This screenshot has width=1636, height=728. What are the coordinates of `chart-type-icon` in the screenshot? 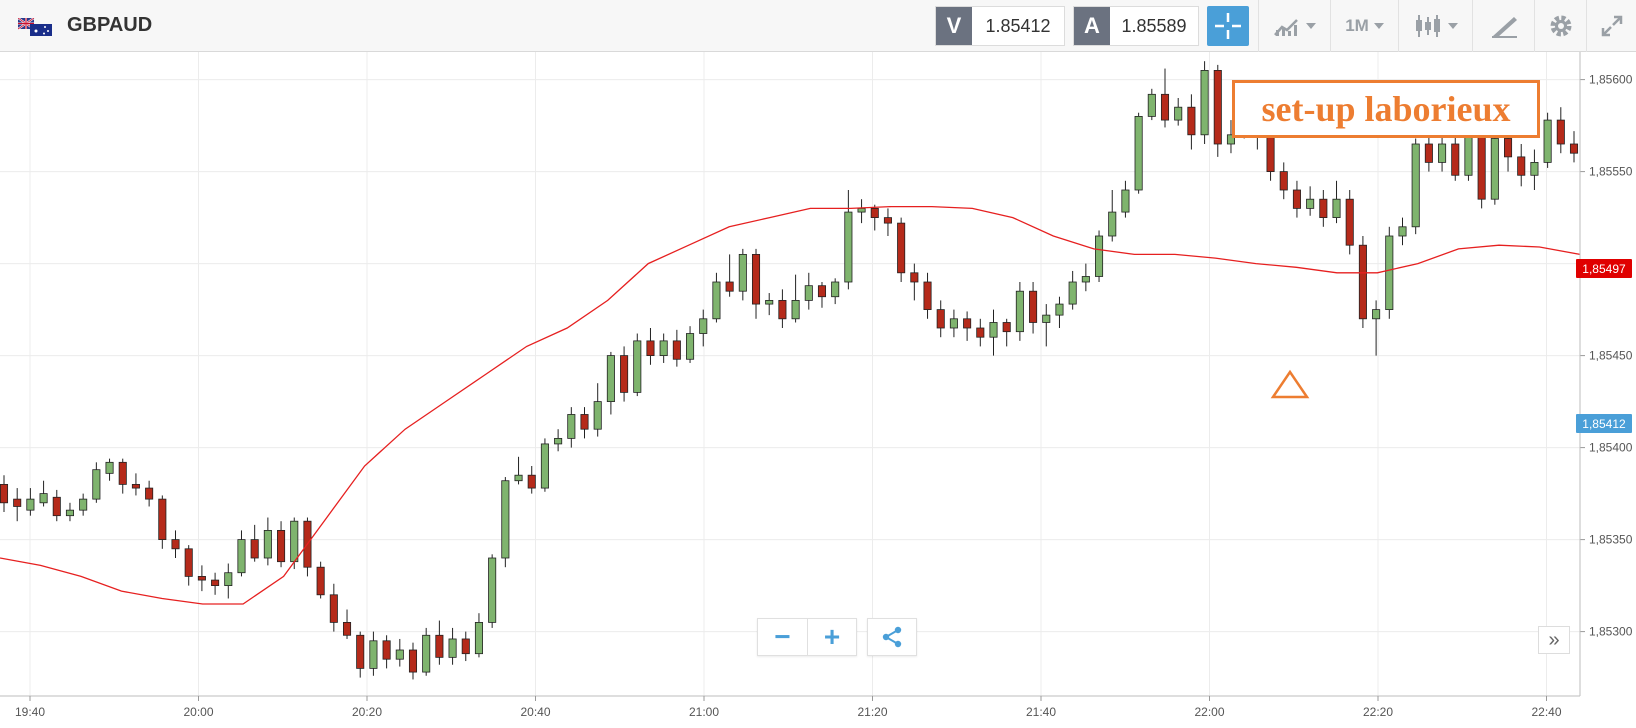 It's located at (1286, 27).